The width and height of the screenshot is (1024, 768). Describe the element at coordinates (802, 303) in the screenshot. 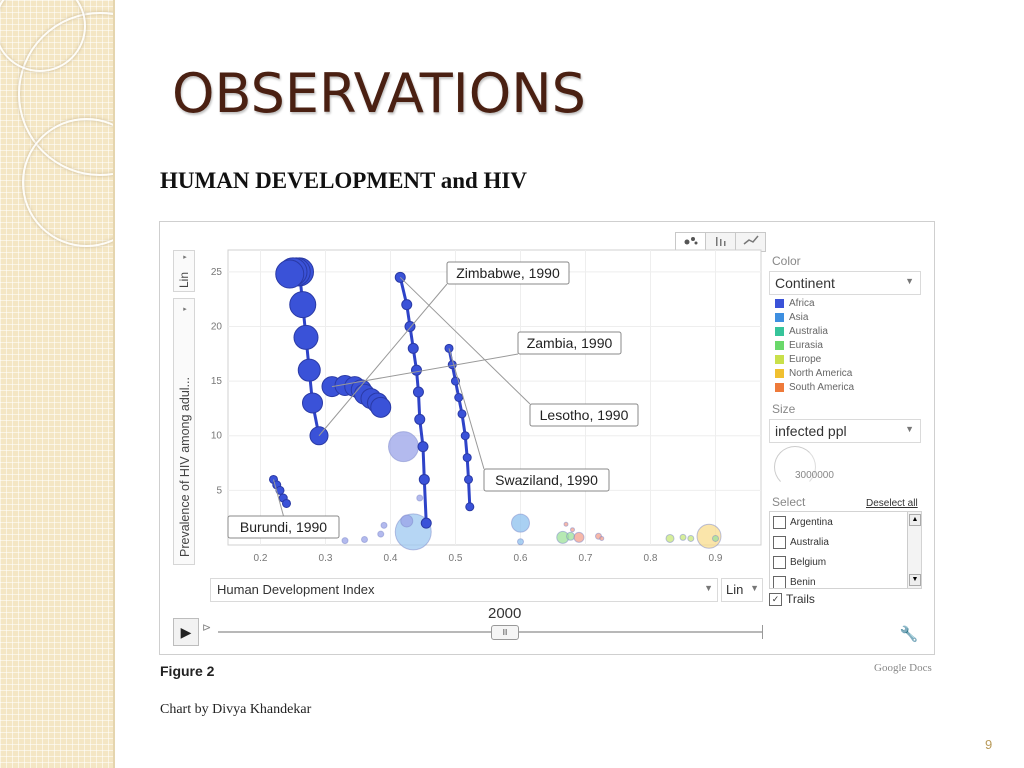

I see `legend-label: Africa` at that location.